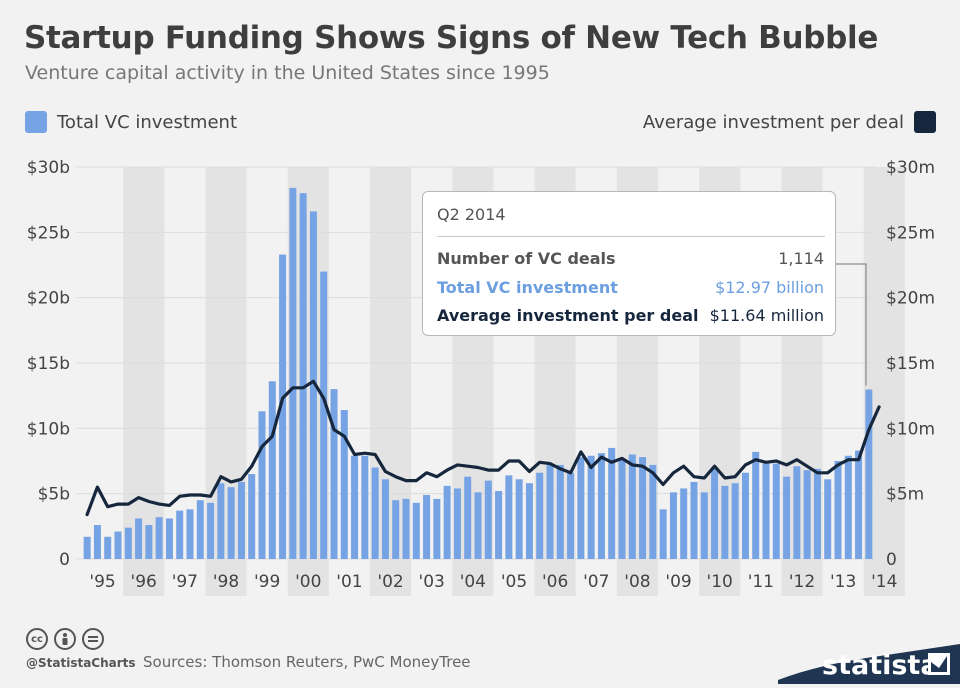  Describe the element at coordinates (349, 582) in the screenshot. I see `x-tick-label: '01` at that location.